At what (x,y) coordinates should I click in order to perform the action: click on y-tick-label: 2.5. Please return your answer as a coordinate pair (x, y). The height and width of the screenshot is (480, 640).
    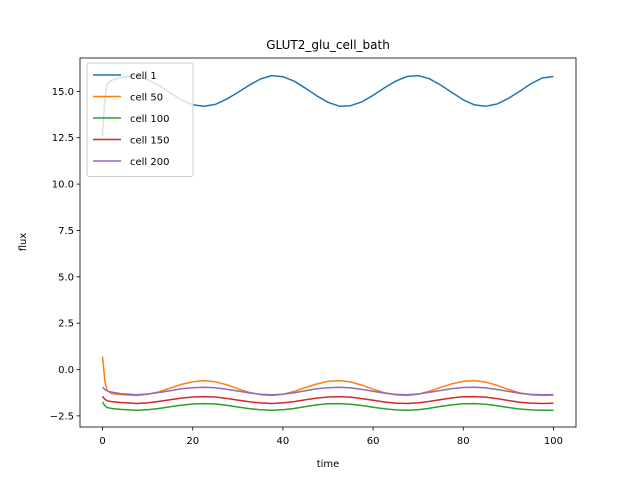
    Looking at the image, I should click on (66, 324).